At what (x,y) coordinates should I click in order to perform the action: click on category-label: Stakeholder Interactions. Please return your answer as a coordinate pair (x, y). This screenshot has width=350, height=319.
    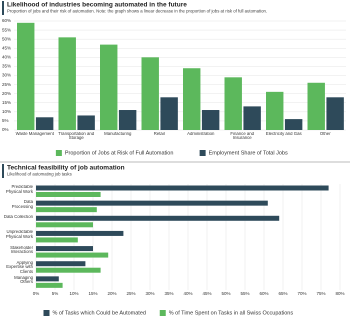
    Looking at the image, I should click on (21, 250).